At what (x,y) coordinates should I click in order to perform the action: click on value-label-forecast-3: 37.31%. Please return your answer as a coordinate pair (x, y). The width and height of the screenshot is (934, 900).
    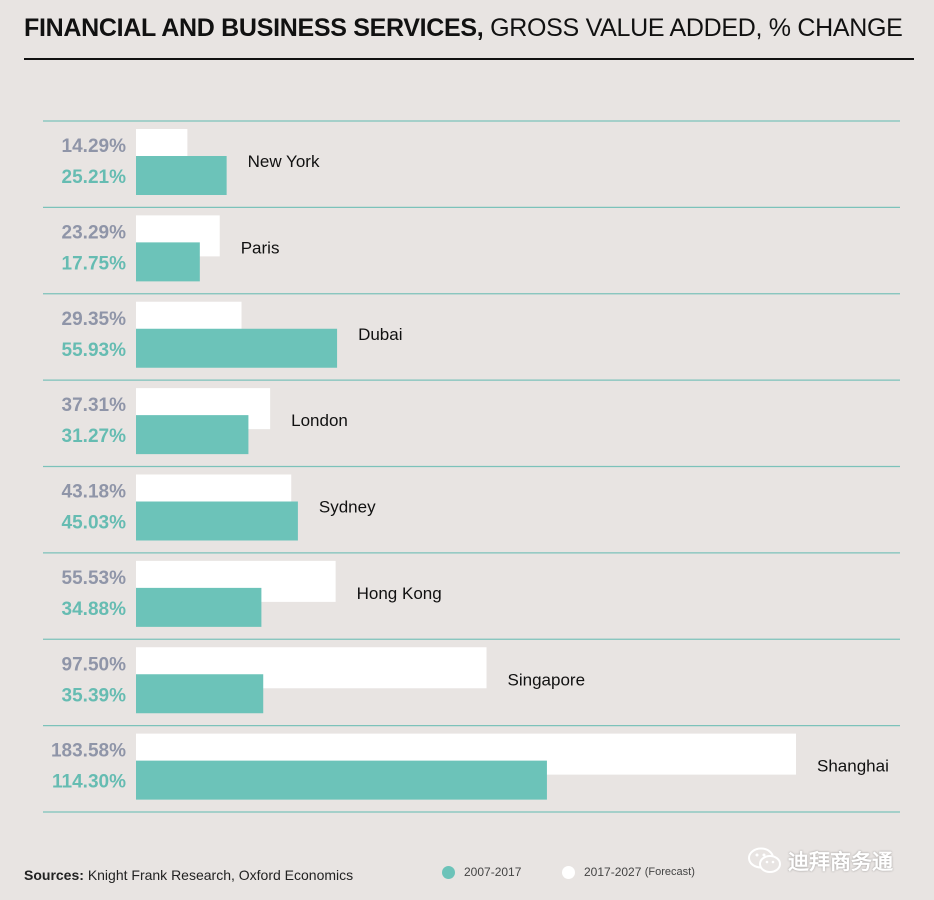
    Looking at the image, I should click on (94, 405).